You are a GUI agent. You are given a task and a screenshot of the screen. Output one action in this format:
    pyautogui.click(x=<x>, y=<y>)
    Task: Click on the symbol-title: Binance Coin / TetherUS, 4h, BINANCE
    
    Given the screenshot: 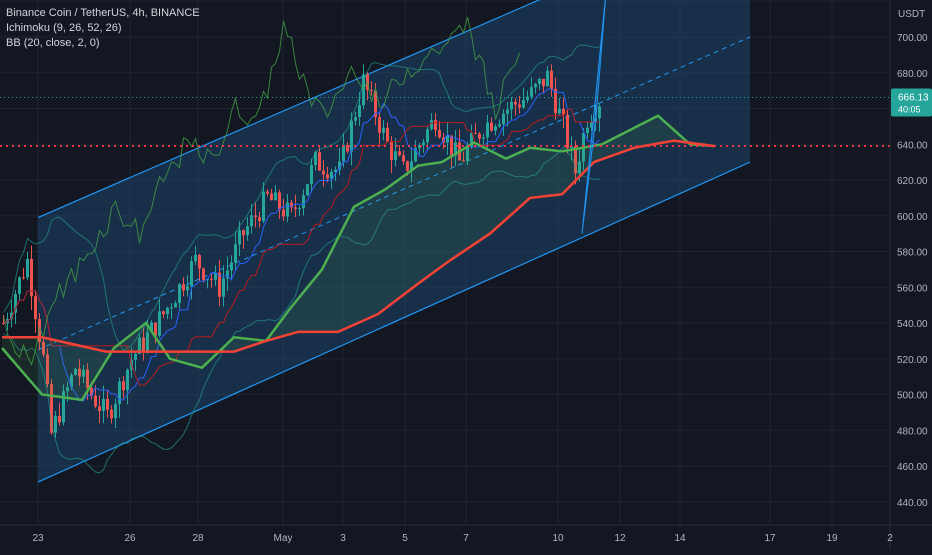 What is the action you would take?
    pyautogui.click(x=103, y=13)
    